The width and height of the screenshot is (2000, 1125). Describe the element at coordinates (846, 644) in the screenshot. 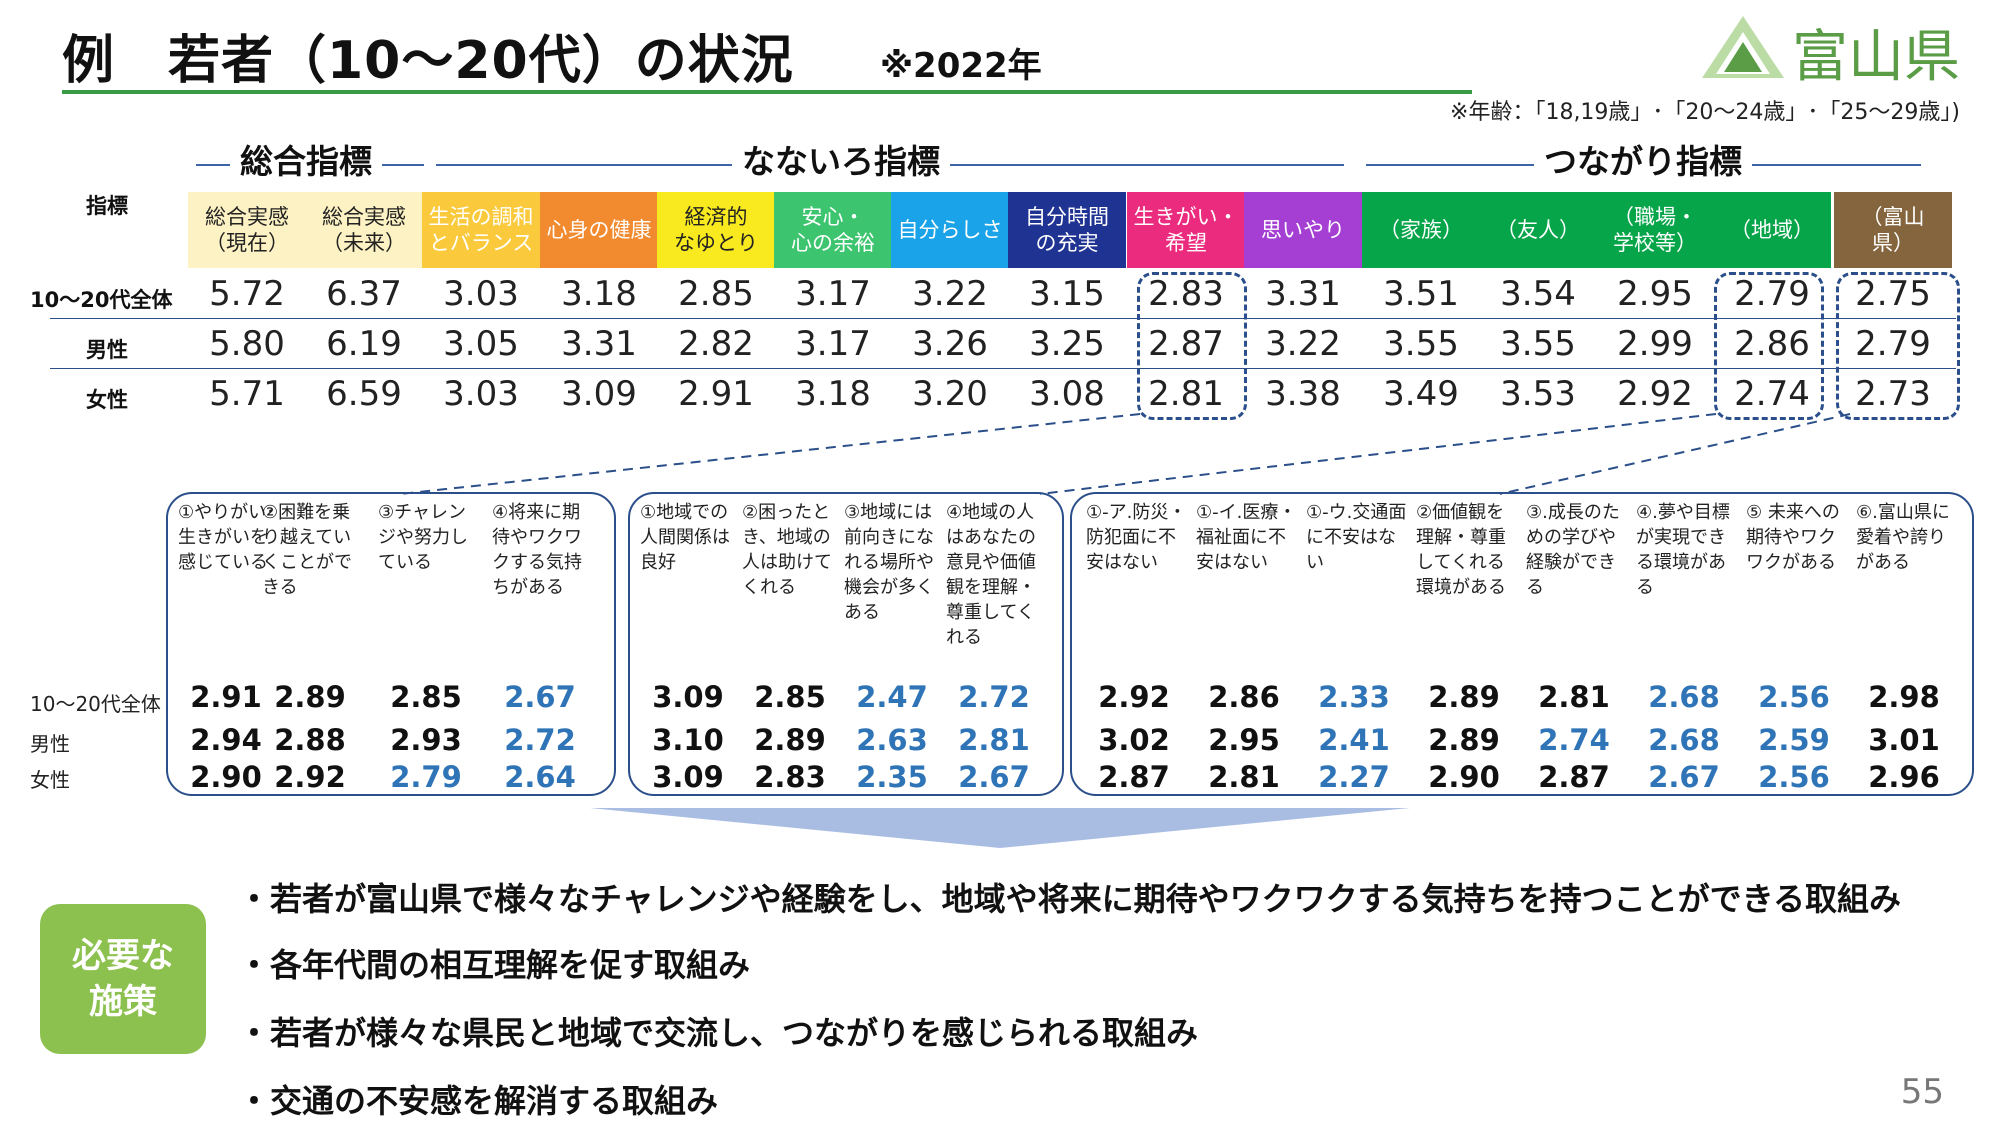

I see `detail-panel-community` at that location.